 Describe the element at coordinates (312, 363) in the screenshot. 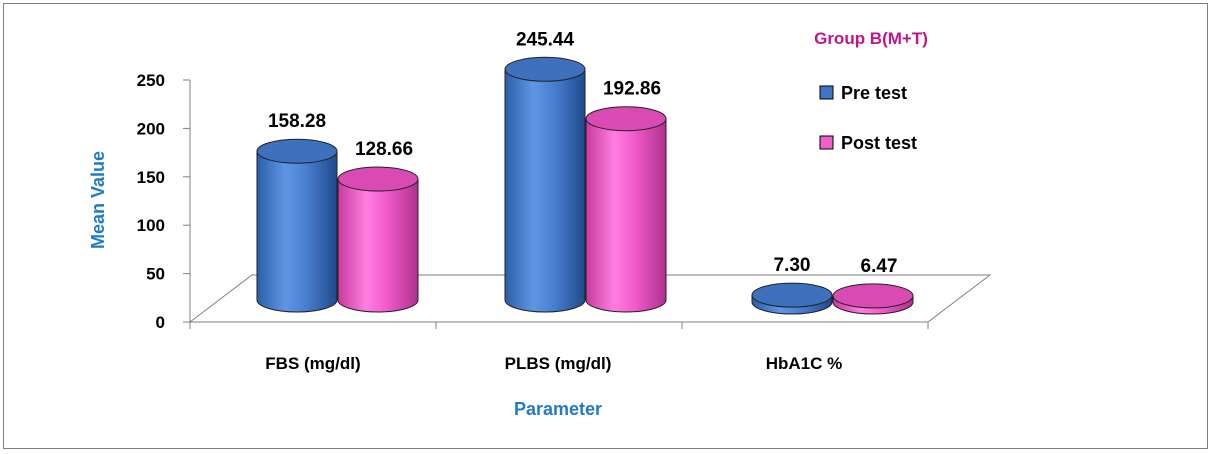

I see `category-label: FBS (mg/dl)` at that location.